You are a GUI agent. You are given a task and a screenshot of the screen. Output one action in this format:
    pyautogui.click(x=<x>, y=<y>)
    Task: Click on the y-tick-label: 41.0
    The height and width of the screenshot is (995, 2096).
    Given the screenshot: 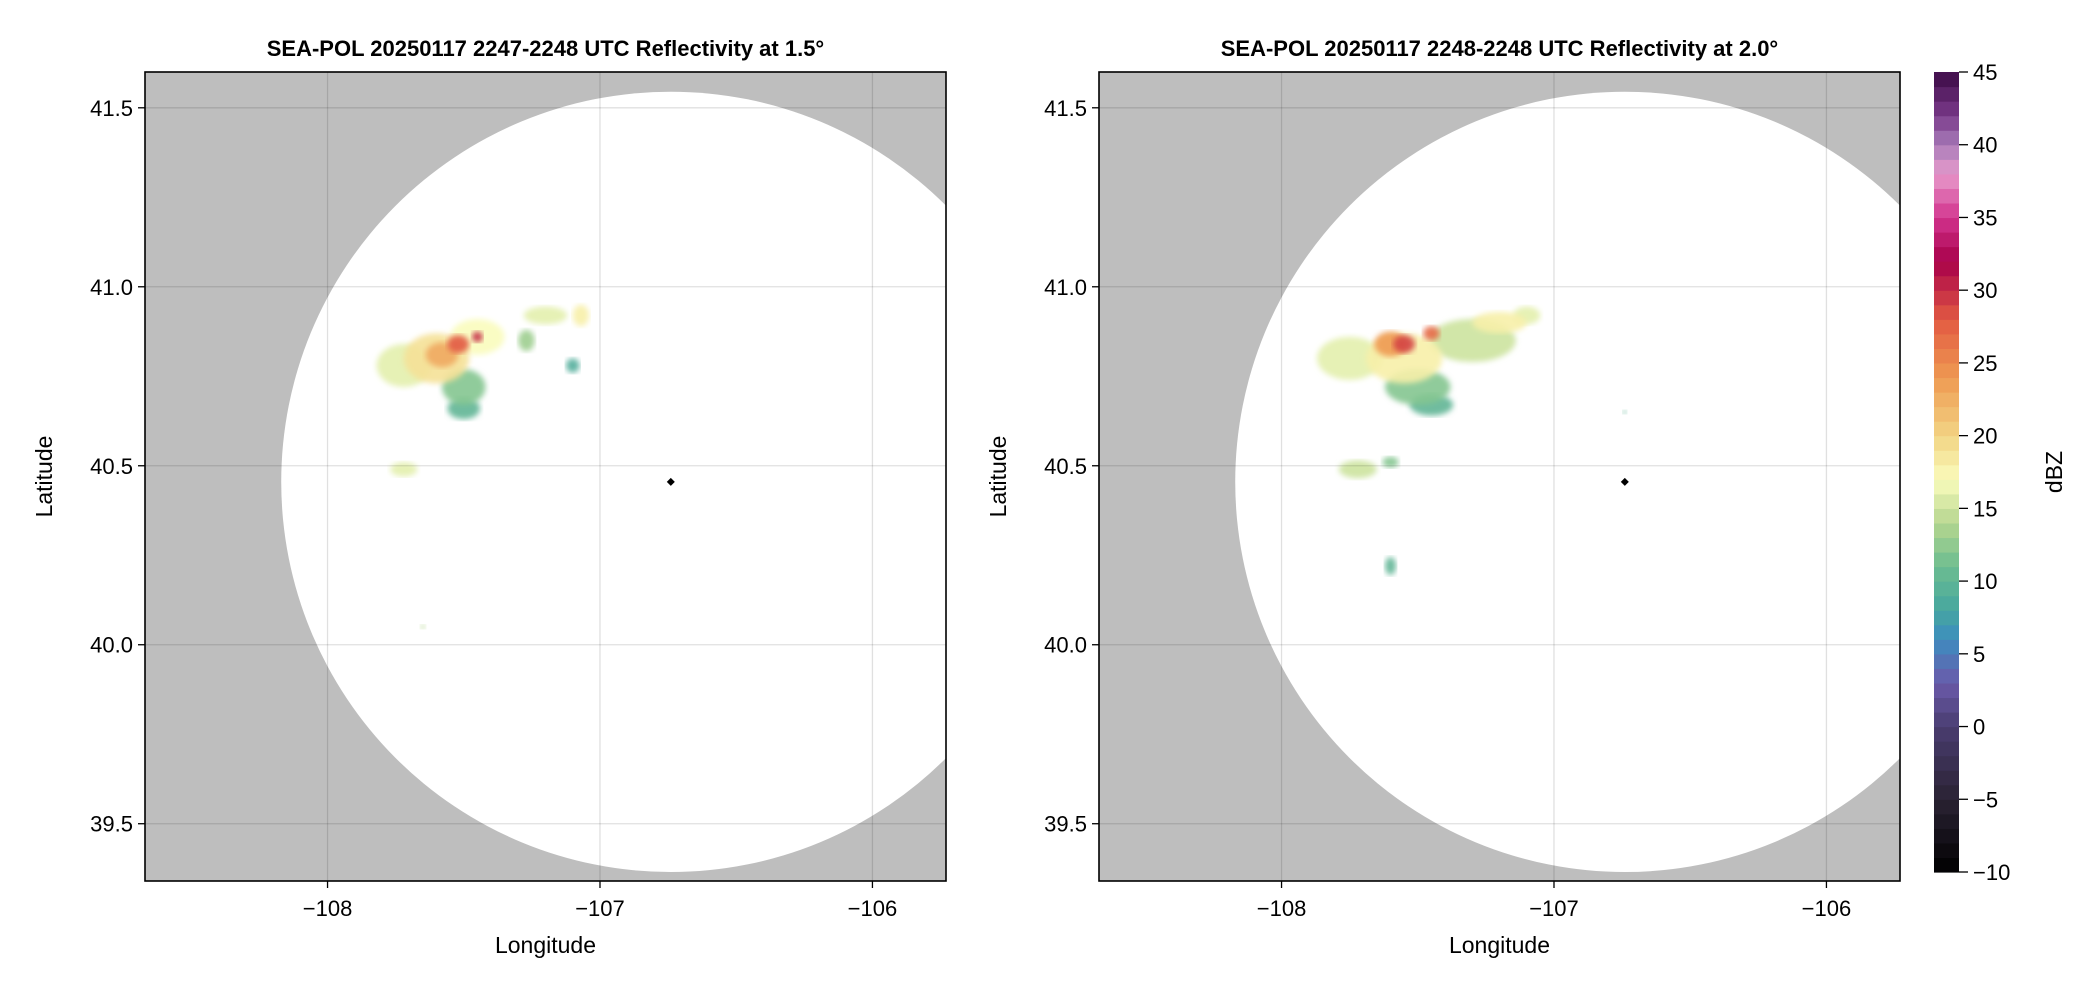 What is the action you would take?
    pyautogui.click(x=111, y=287)
    